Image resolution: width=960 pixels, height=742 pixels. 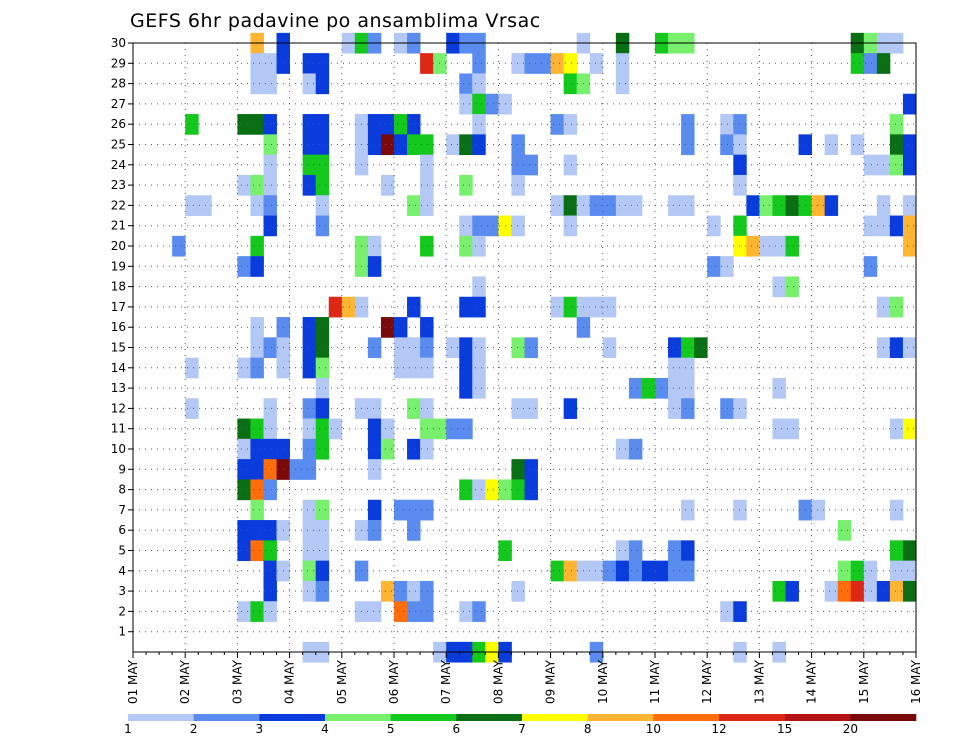 I want to click on y-tick-label: 25, so click(x=118, y=145).